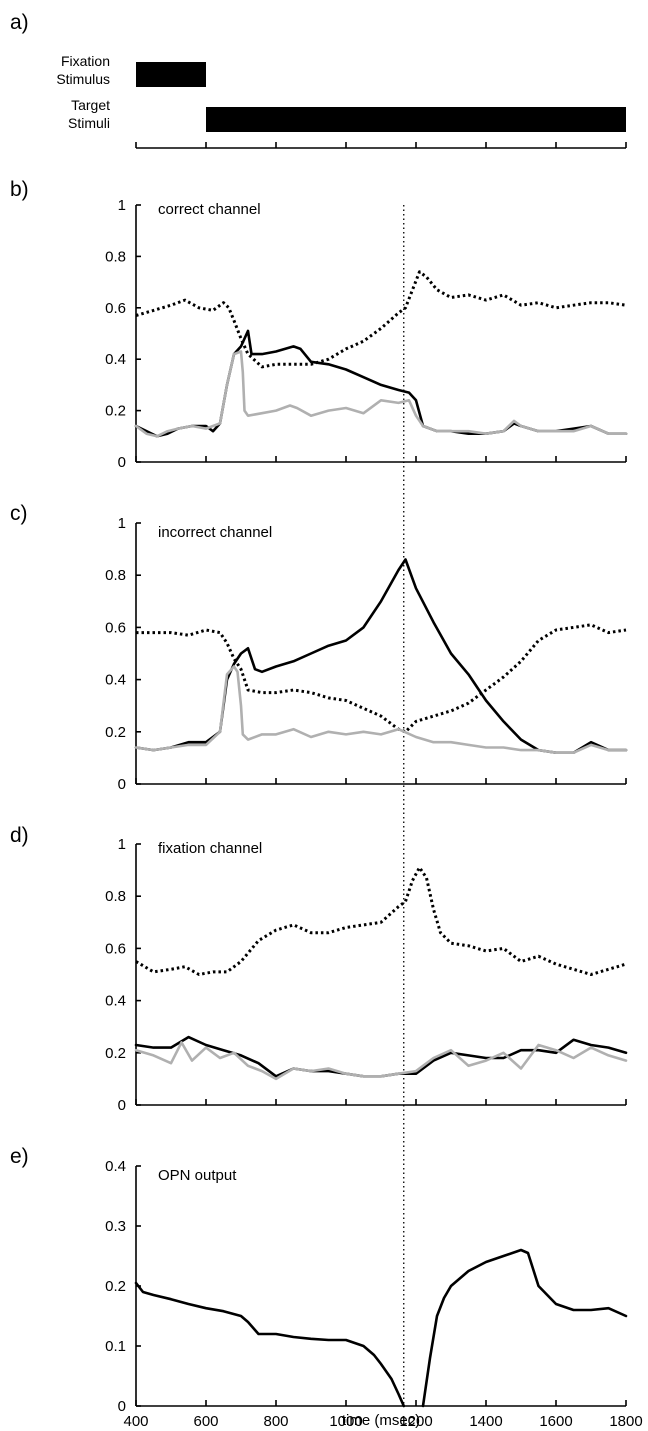 Image resolution: width=648 pixels, height=1431 pixels. What do you see at coordinates (555, 1421) in the screenshot?
I see `x-tick-label: 1600` at bounding box center [555, 1421].